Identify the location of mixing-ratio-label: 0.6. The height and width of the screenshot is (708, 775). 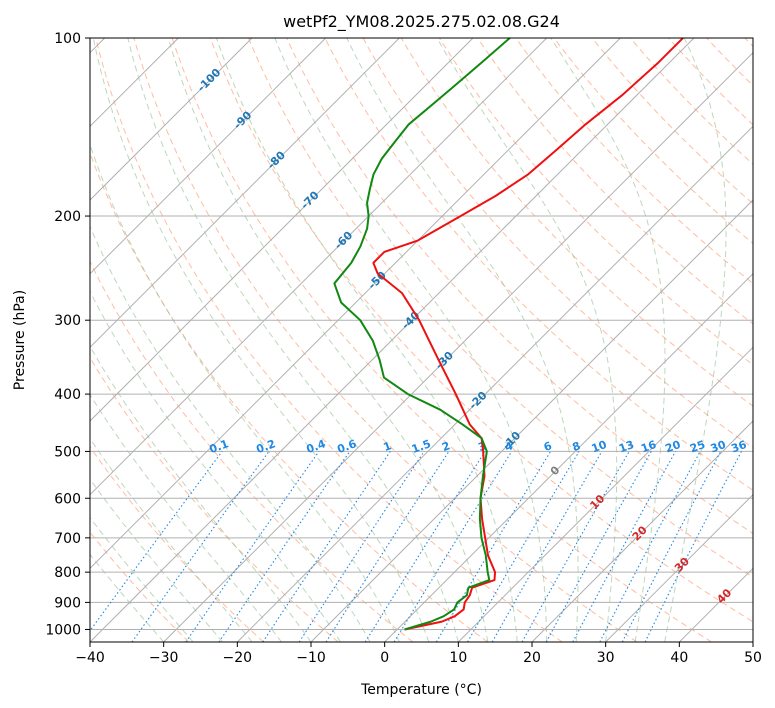
(346, 446).